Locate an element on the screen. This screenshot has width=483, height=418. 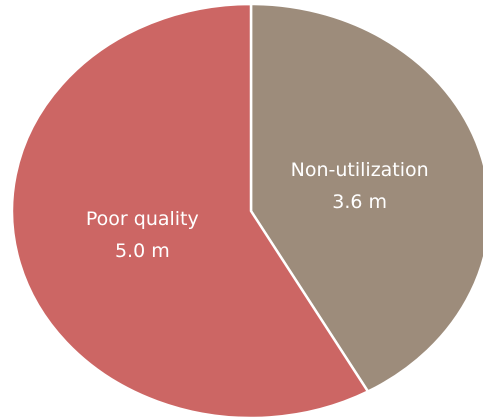
slice-label: Non-utilization is located at coordinates (360, 170).